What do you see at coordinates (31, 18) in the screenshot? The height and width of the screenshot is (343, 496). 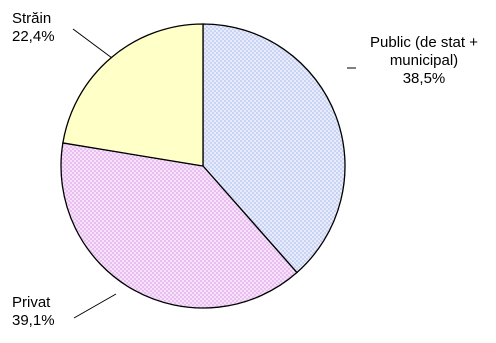 I see `slice-category-text: Străin` at bounding box center [31, 18].